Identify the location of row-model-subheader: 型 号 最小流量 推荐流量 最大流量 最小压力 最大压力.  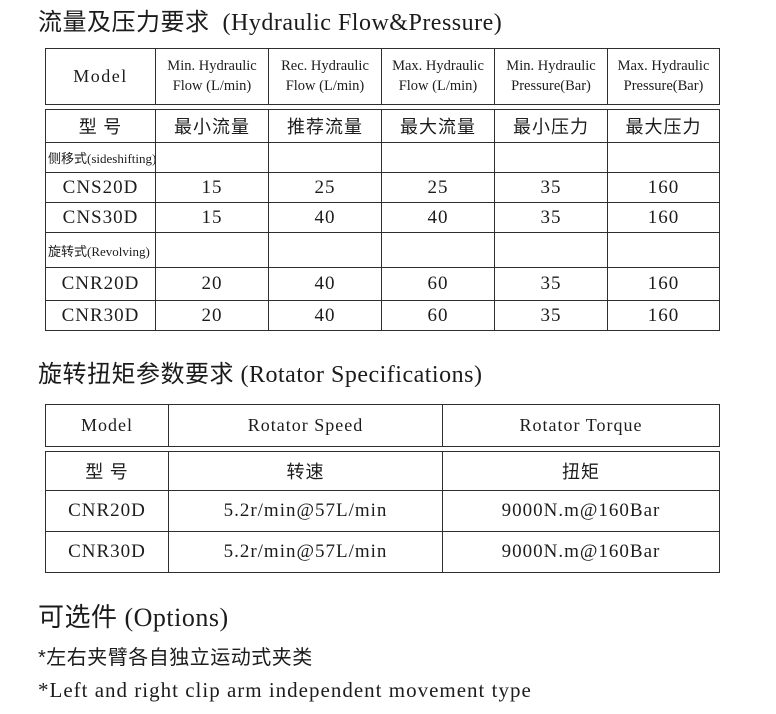
(382, 126).